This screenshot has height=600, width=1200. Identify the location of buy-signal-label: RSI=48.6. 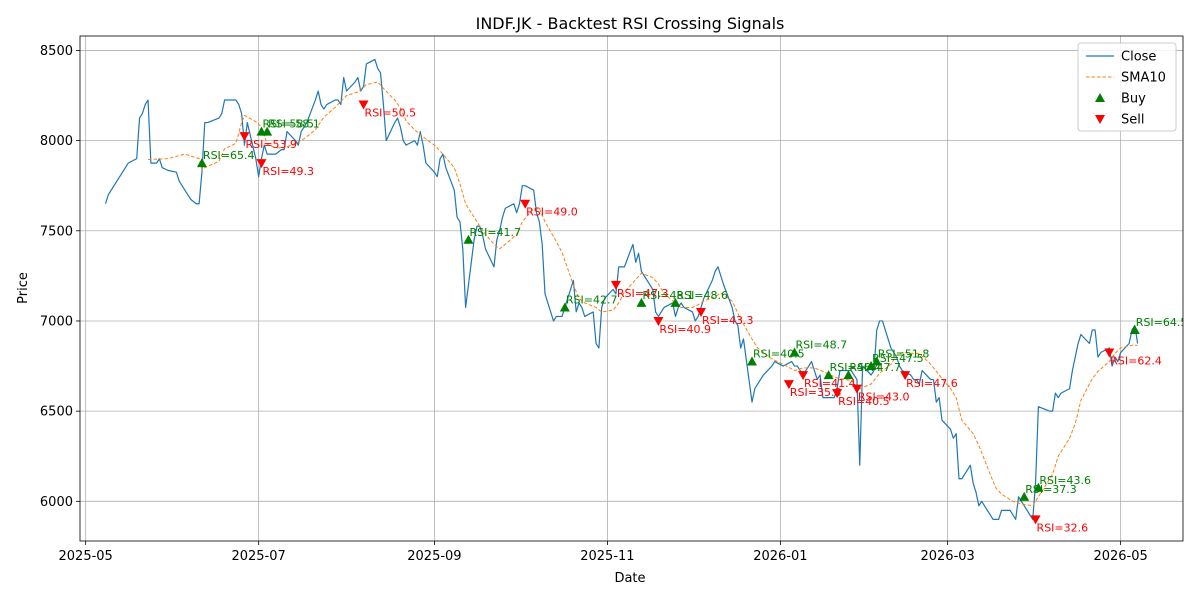
(702, 295).